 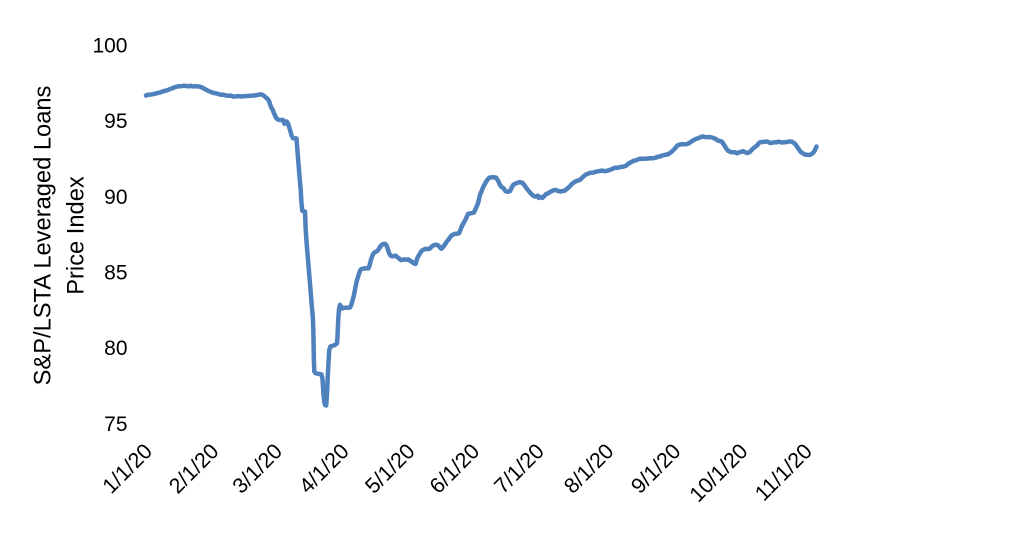 What do you see at coordinates (115, 121) in the screenshot?
I see `svg-text: 95` at bounding box center [115, 121].